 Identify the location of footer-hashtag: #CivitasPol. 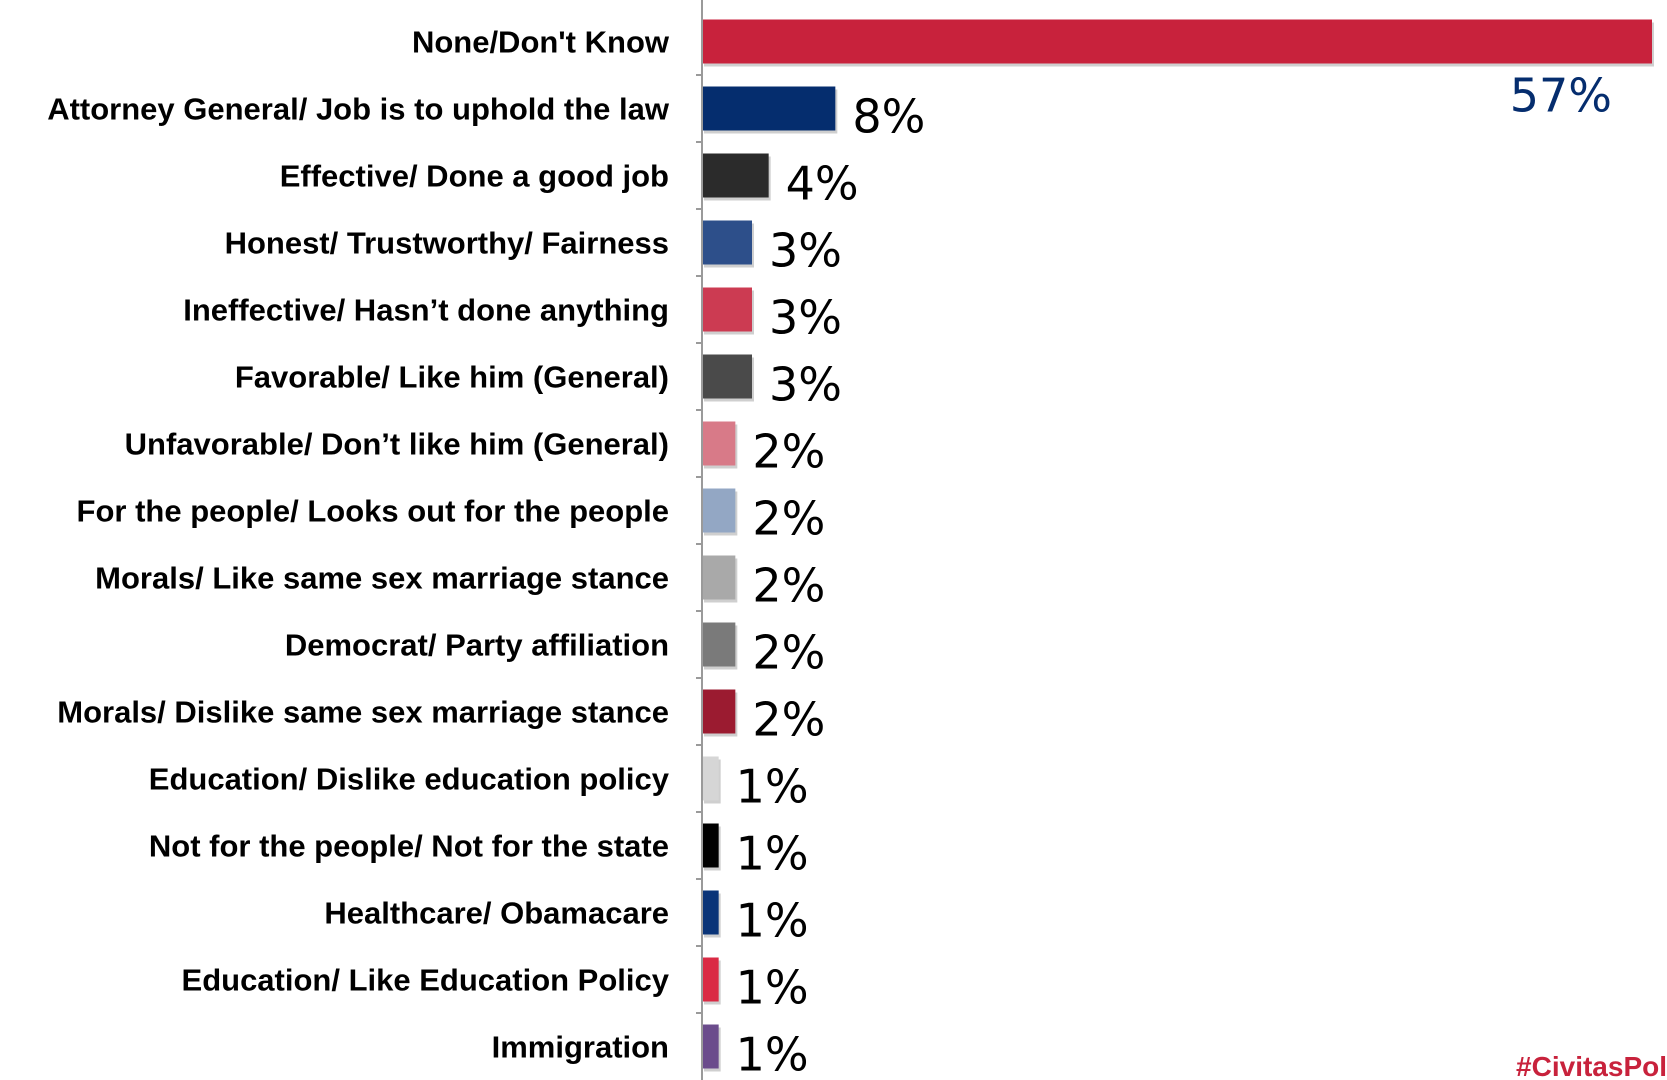
(1591, 1065).